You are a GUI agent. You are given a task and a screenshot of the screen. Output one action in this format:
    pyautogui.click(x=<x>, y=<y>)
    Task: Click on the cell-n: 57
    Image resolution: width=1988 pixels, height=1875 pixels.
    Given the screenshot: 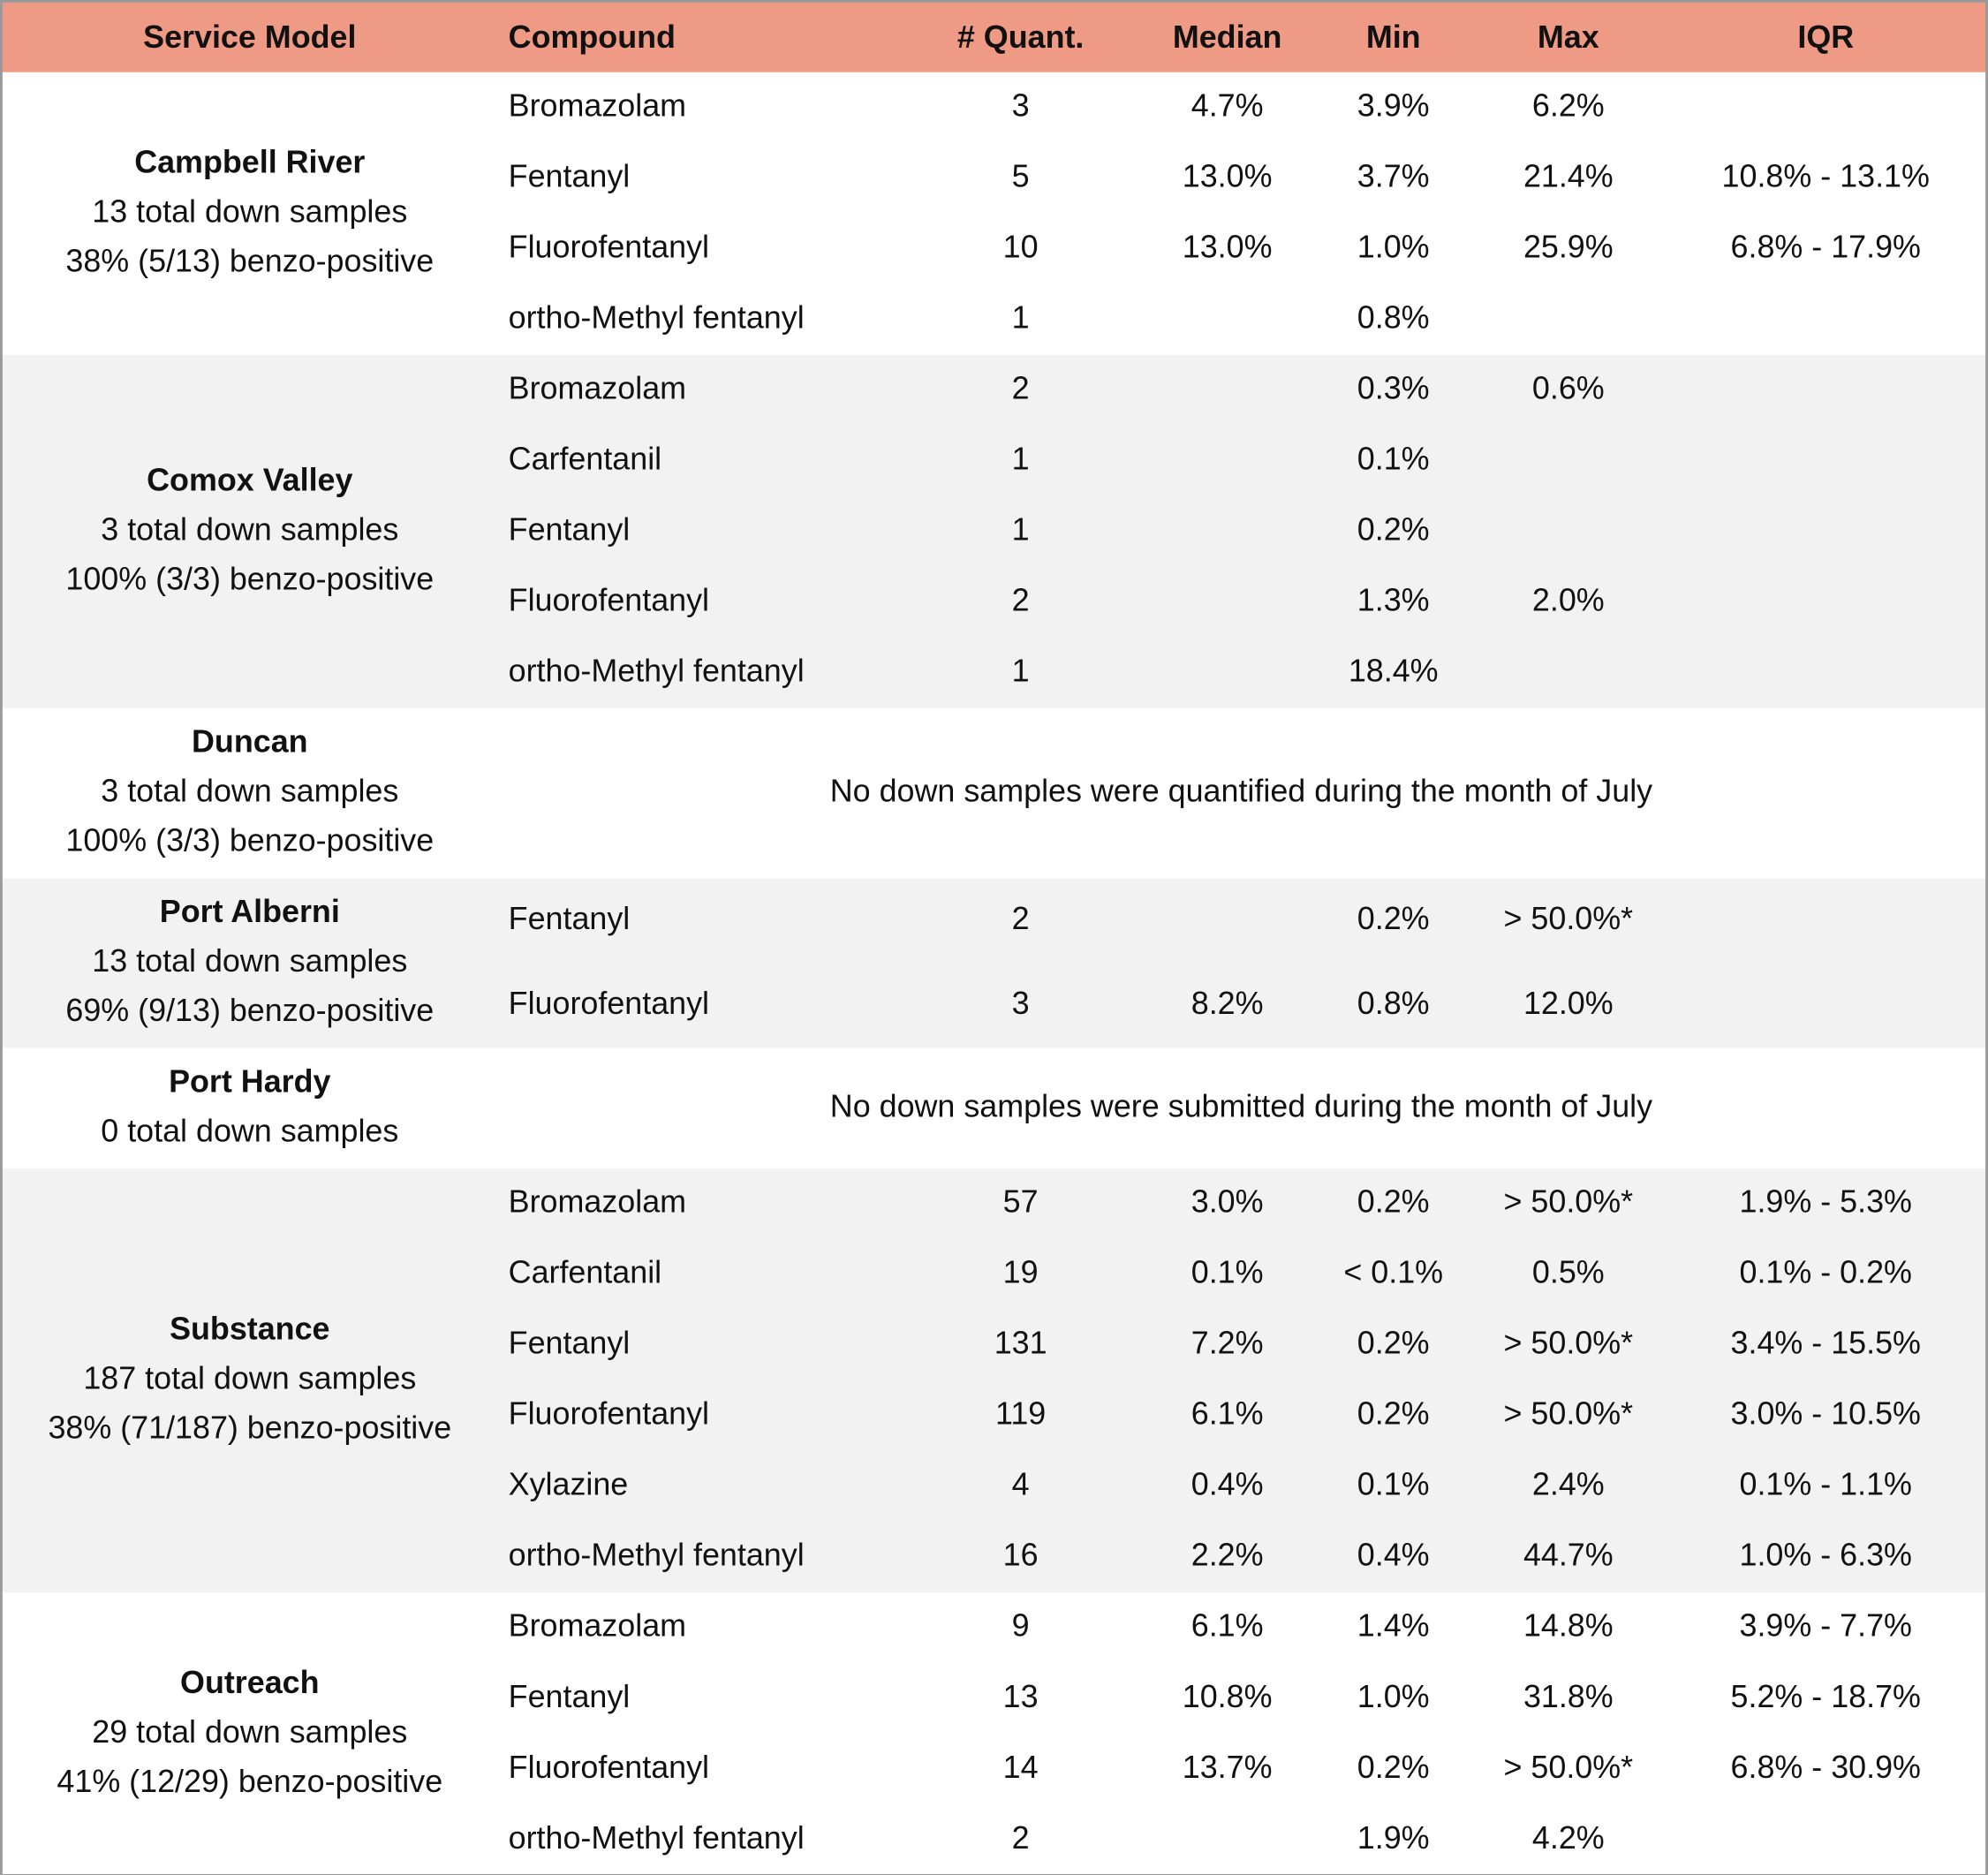 What is the action you would take?
    pyautogui.click(x=1021, y=1202)
    